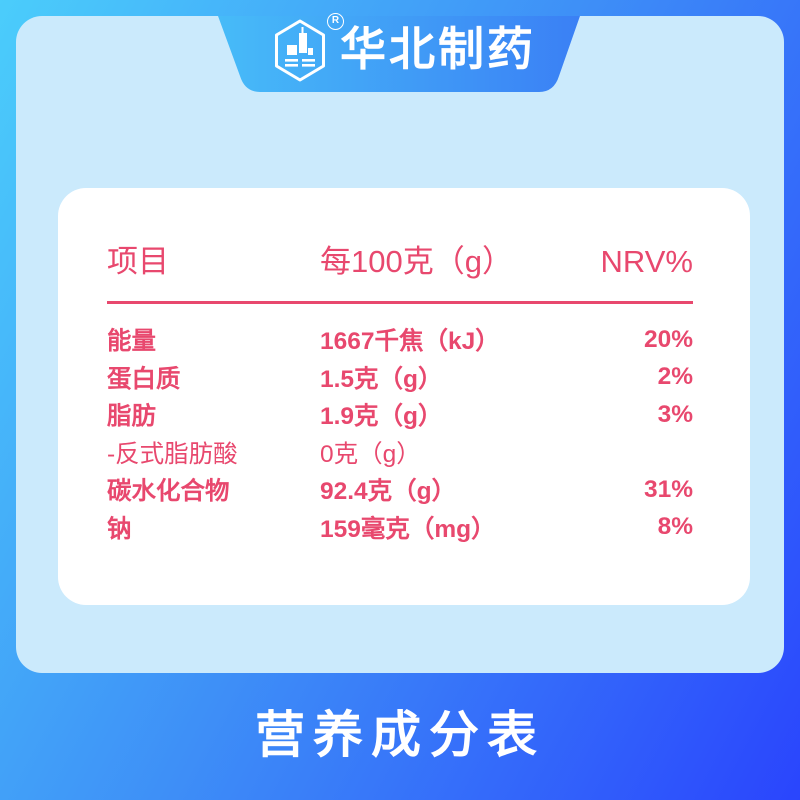 This screenshot has width=800, height=800. I want to click on brand-tab, so click(399, 54).